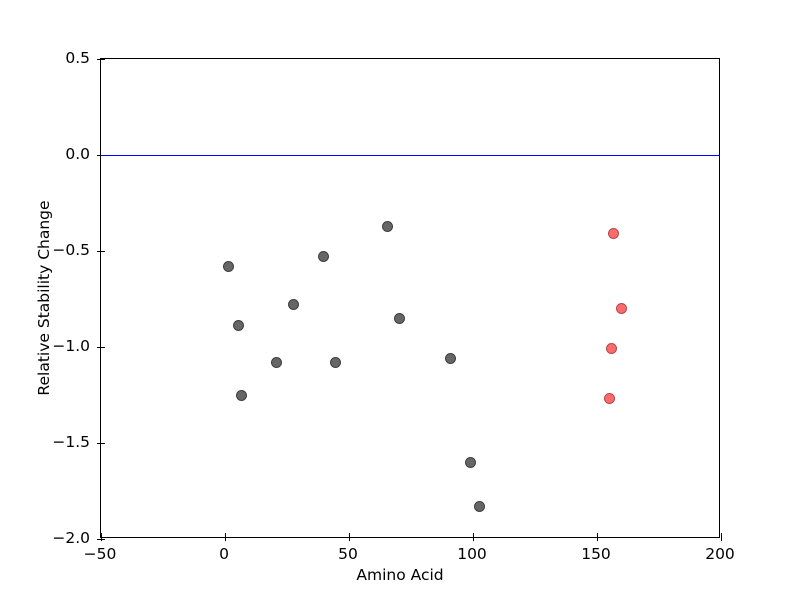 Image resolution: width=800 pixels, height=600 pixels. I want to click on y-tick-label: −1.0, so click(71, 346).